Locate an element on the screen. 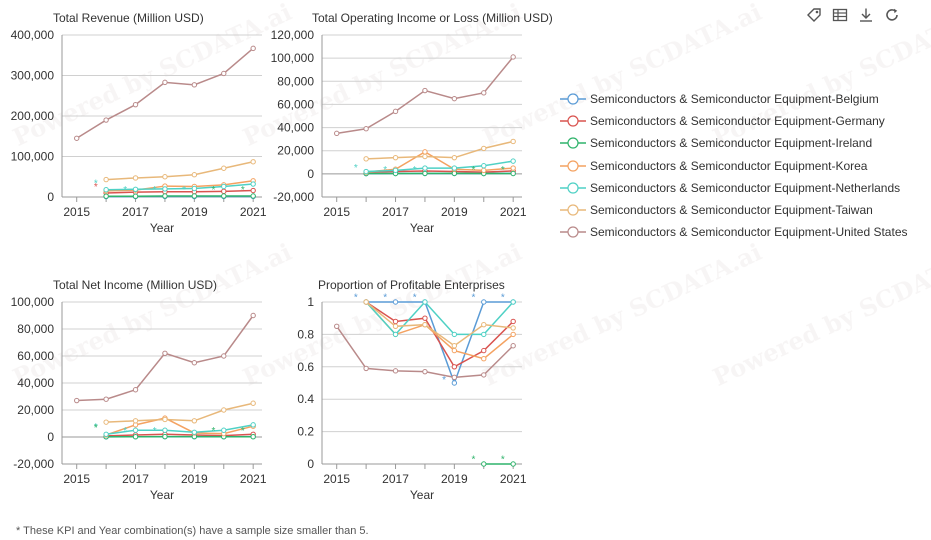  chart-title: Total Revenue (Million USD) is located at coordinates (128, 18).